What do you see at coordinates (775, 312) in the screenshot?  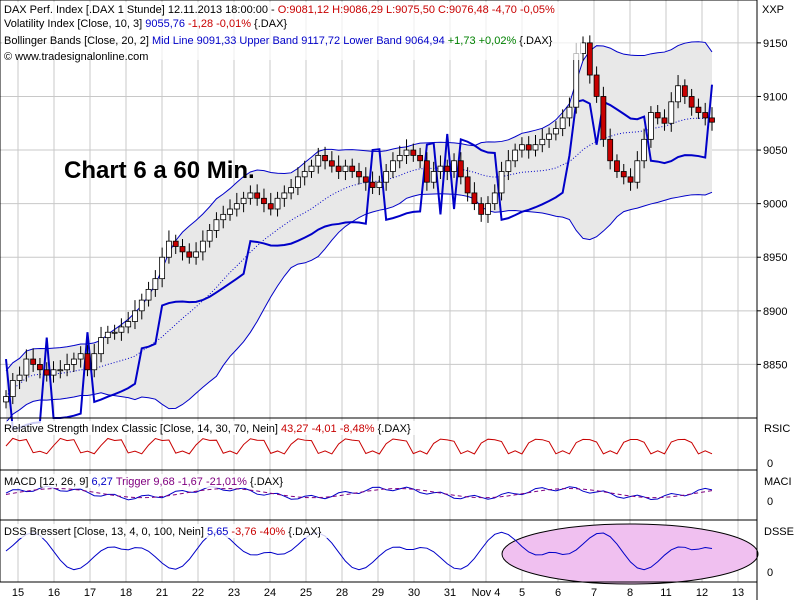 I see `y-tick-label: 8900` at bounding box center [775, 312].